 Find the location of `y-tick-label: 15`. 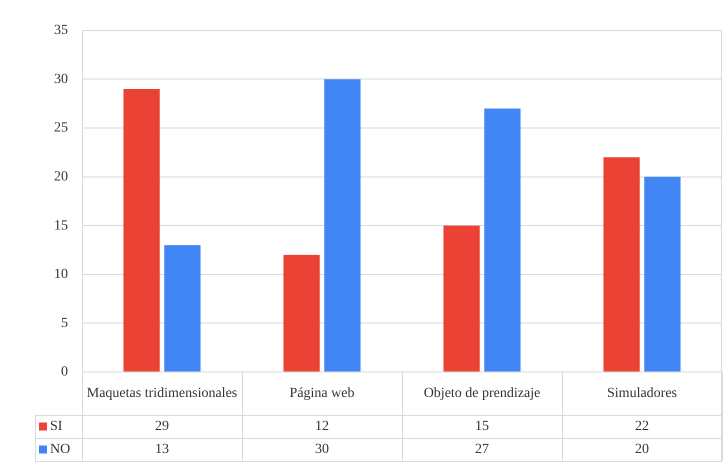

y-tick-label: 15 is located at coordinates (61, 226).